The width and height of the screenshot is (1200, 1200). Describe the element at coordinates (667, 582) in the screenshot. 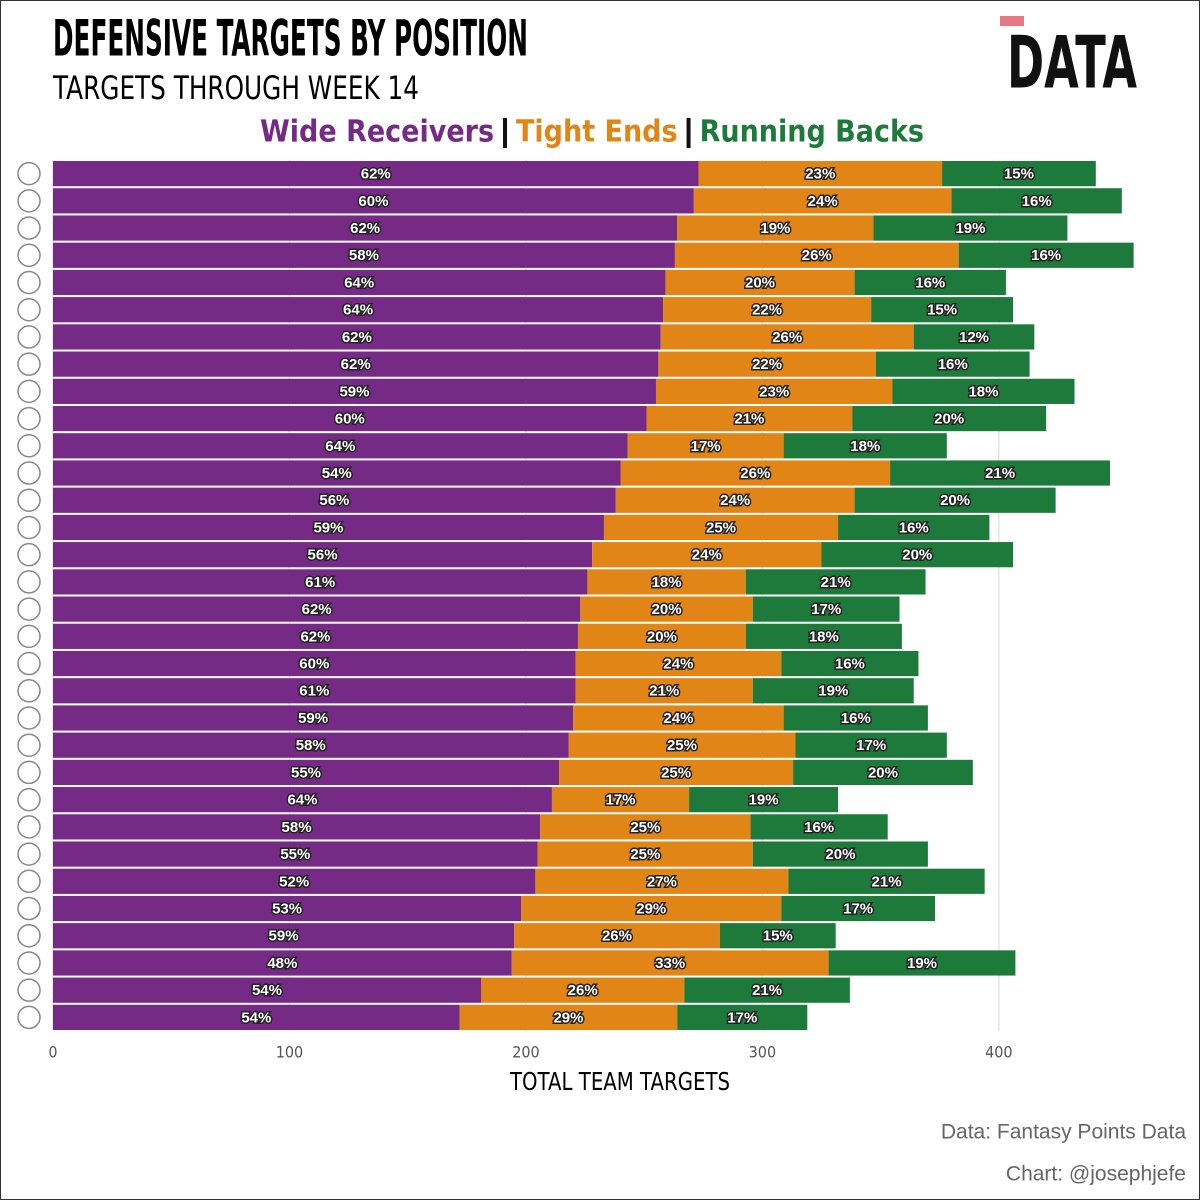

I see `data-label: 18%` at that location.